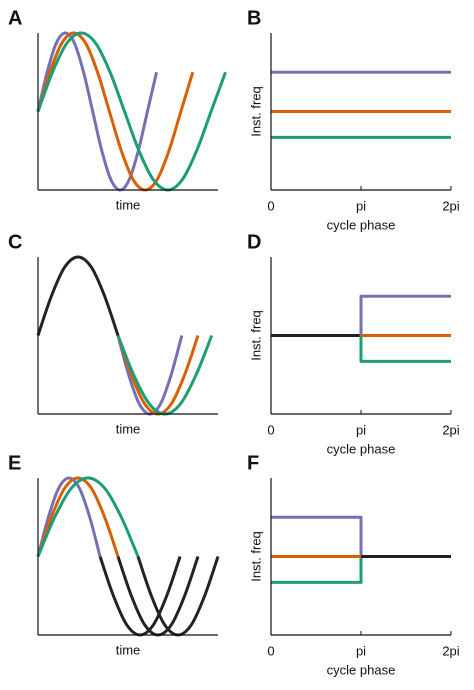  What do you see at coordinates (253, 463) in the screenshot?
I see `panel-label: F` at bounding box center [253, 463].